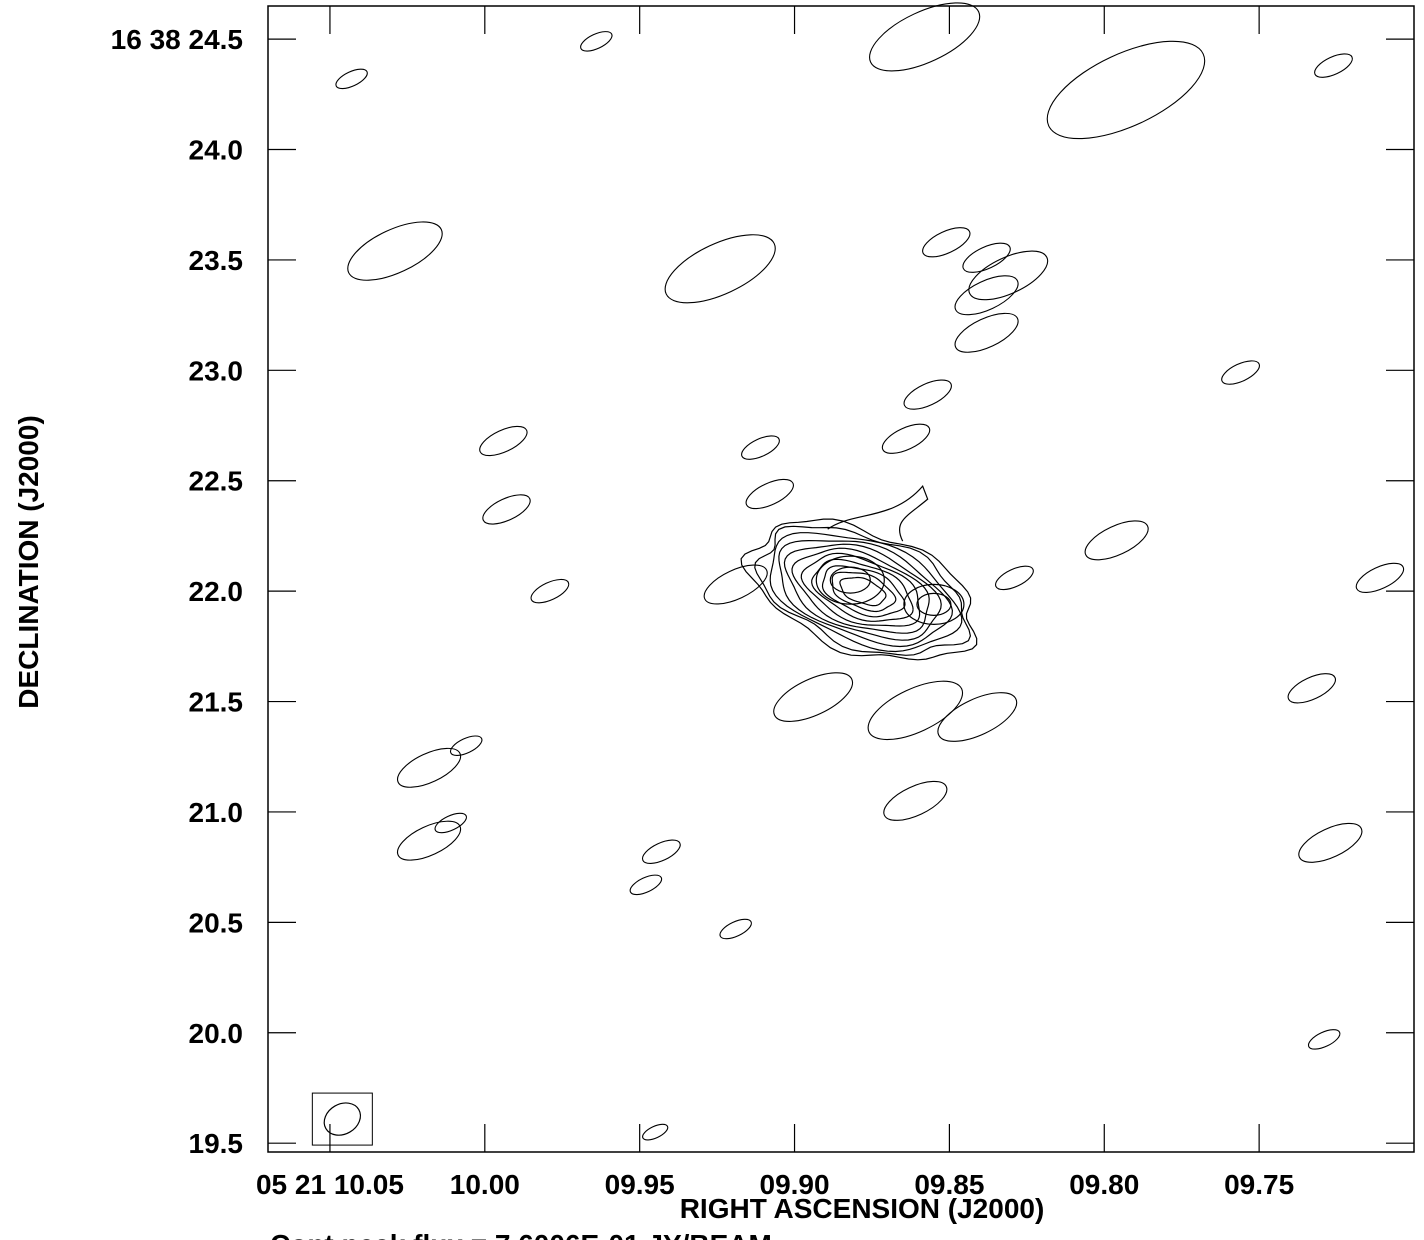 The height and width of the screenshot is (1240, 1424). I want to click on beam-ellipse, so click(342, 1119).